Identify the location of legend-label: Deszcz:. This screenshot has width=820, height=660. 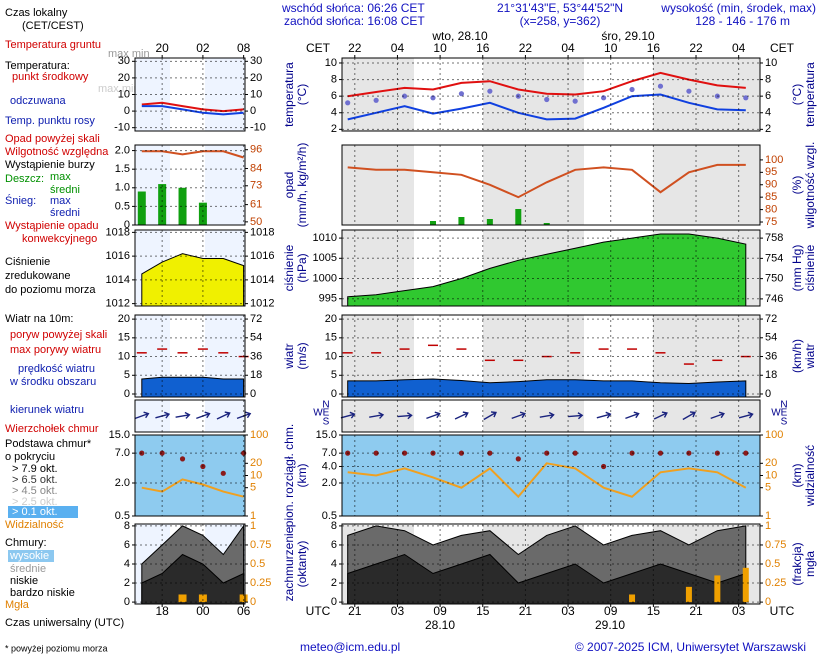
(24, 179).